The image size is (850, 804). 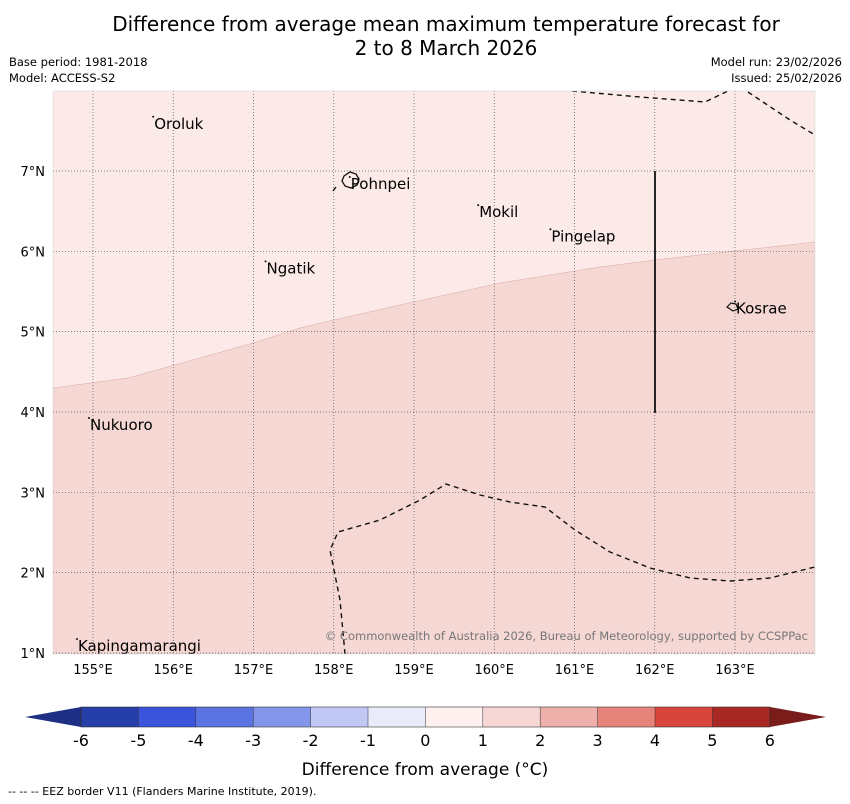 I want to click on lon-tick-label: 156°E, so click(x=173, y=670).